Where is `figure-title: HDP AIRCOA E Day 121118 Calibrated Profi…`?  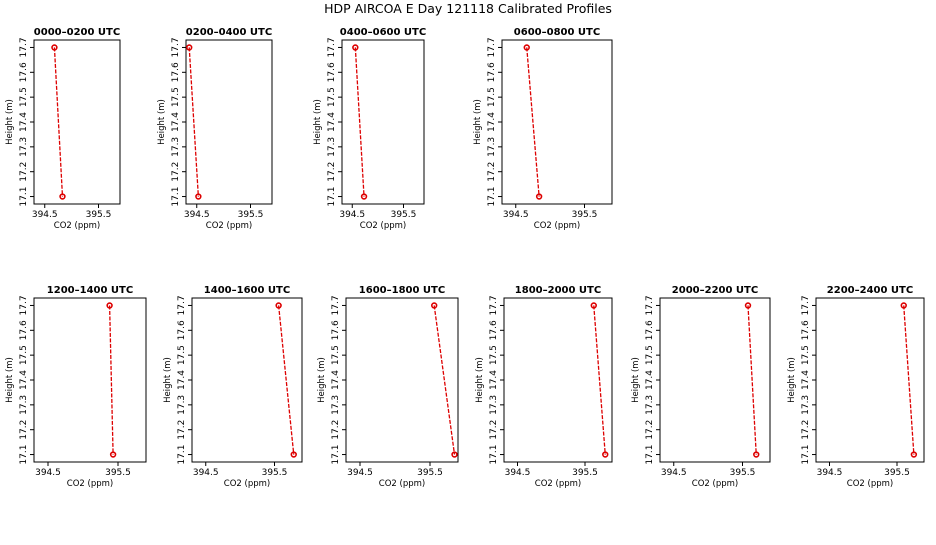
figure-title: HDP AIRCOA E Day 121118 Calibrated Profi… is located at coordinates (468, 8).